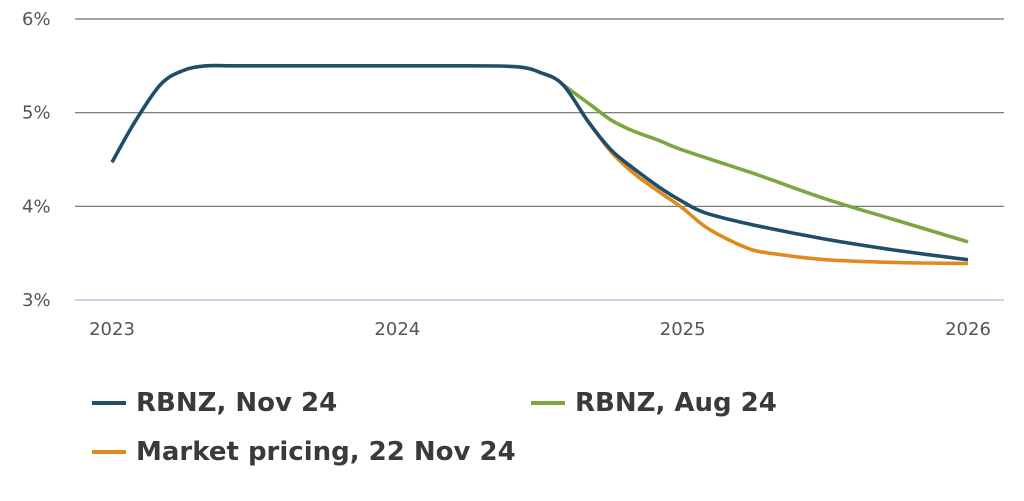 This screenshot has width=1024, height=501. Describe the element at coordinates (968, 329) in the screenshot. I see `x-tick-label: 2026` at that location.